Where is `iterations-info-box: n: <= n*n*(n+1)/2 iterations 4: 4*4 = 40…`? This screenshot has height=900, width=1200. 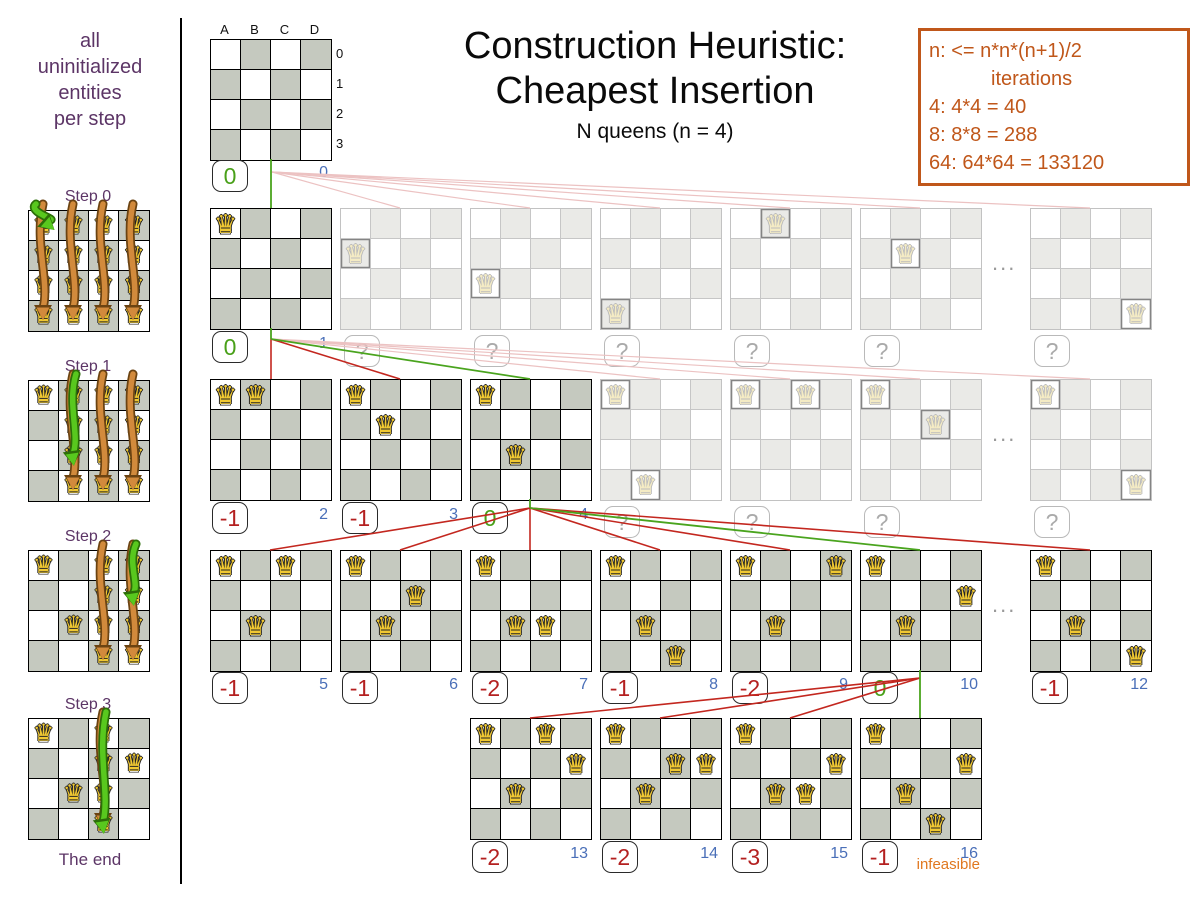 iterations-info-box: n: <= n*n*(n+1)/2 iterations 4: 4*4 = 40… is located at coordinates (1054, 107).